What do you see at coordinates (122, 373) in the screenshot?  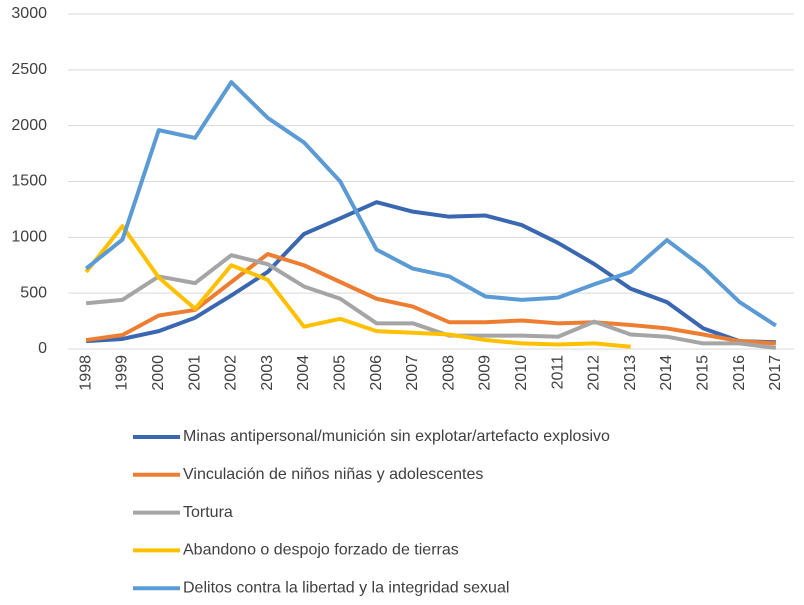 I see `x-tick-label: 1999` at bounding box center [122, 373].